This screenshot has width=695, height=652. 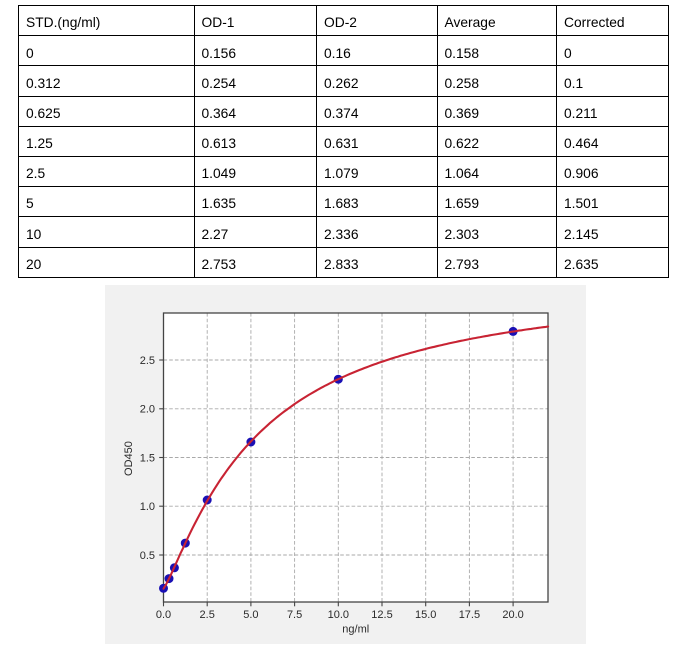 I want to click on svg-text: 20.0, so click(x=512, y=615).